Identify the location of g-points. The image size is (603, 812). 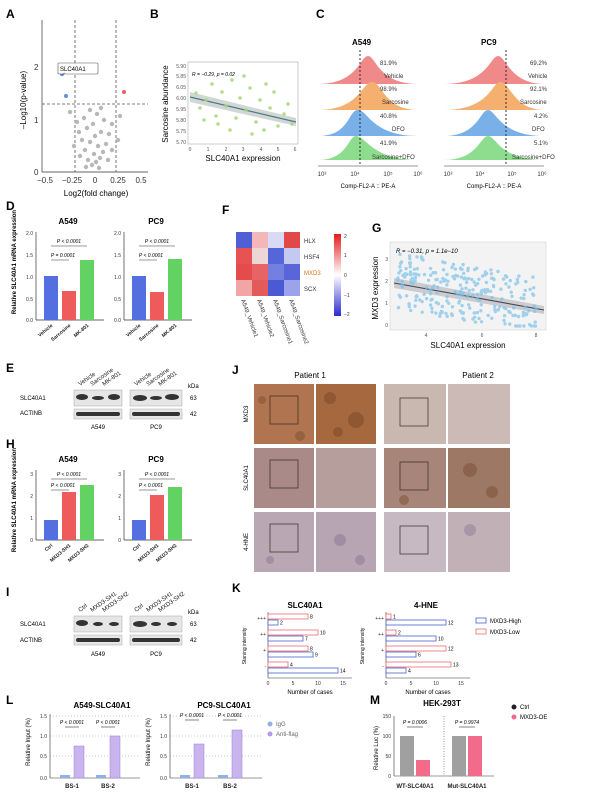
(467, 290).